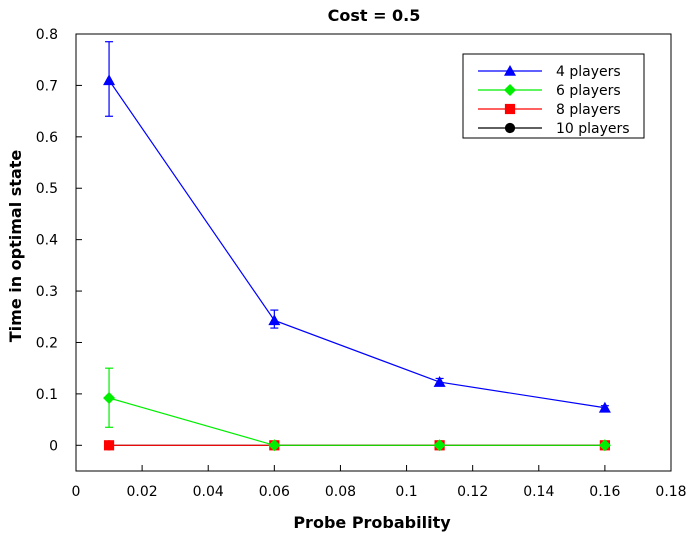 The width and height of the screenshot is (687, 536). What do you see at coordinates (142, 492) in the screenshot?
I see `x-tick-label: 0.02` at bounding box center [142, 492].